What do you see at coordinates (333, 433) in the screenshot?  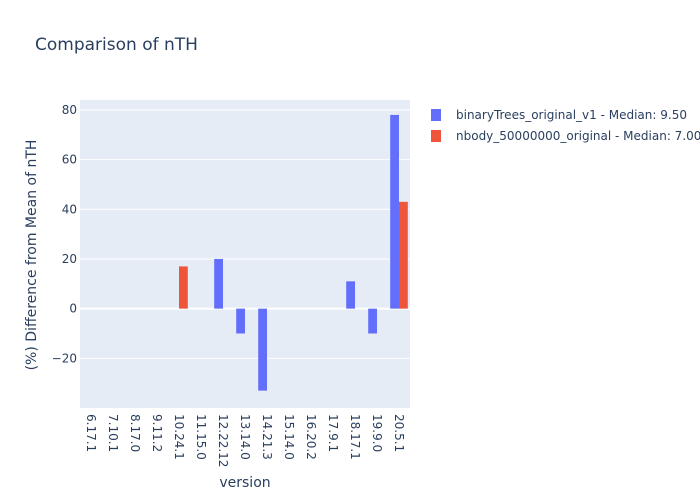 I see `x-tick-label: 17.9.1` at bounding box center [333, 433].